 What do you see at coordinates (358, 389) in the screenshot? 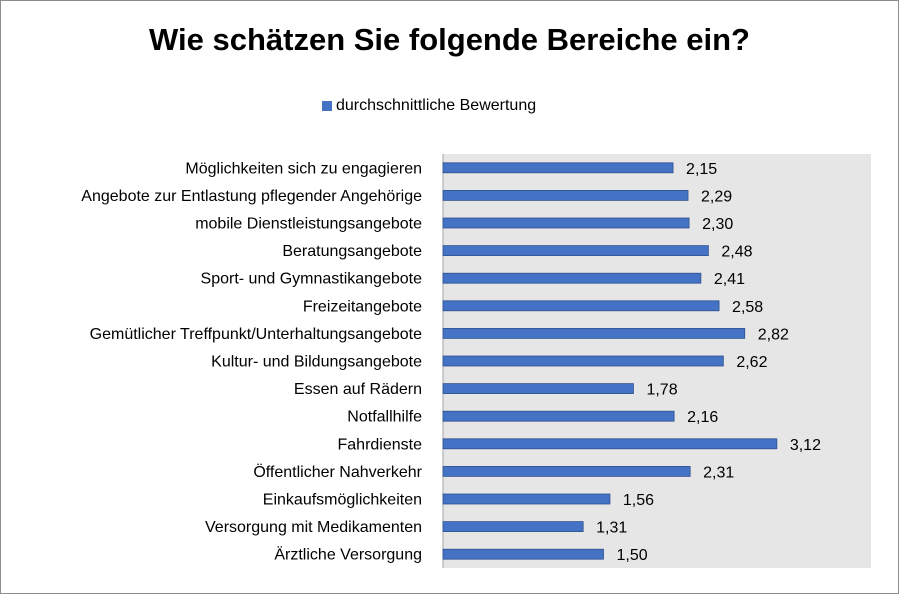
I see `category-label: Essen auf Rädern` at bounding box center [358, 389].